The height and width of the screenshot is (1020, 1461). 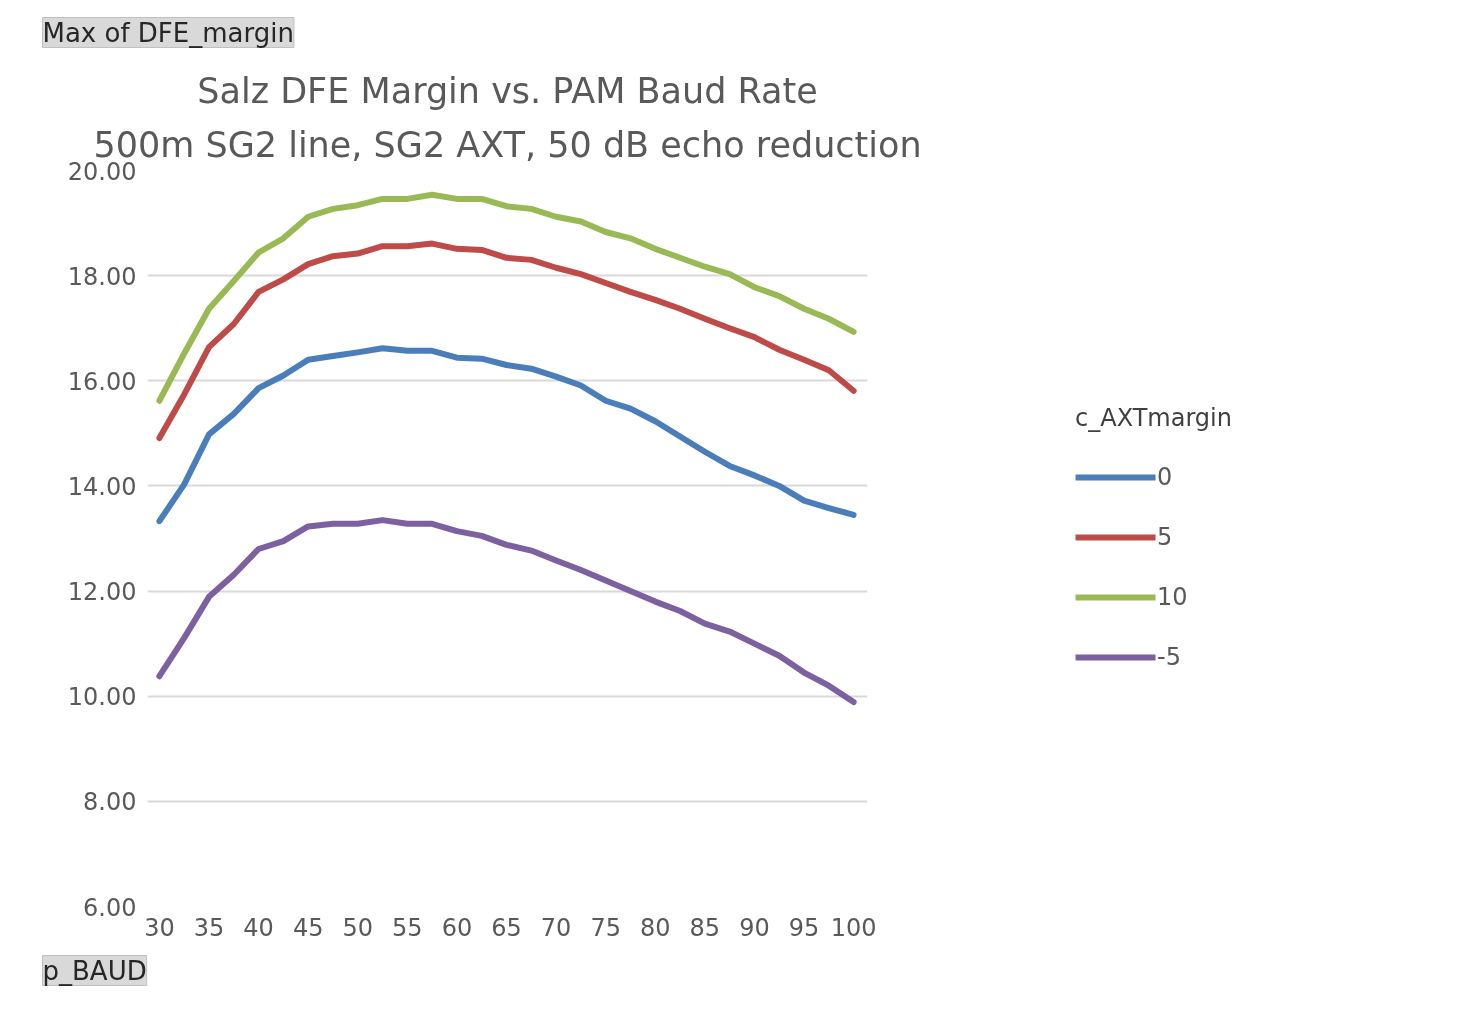 What do you see at coordinates (506, 927) in the screenshot?
I see `x-tick-label: 65` at bounding box center [506, 927].